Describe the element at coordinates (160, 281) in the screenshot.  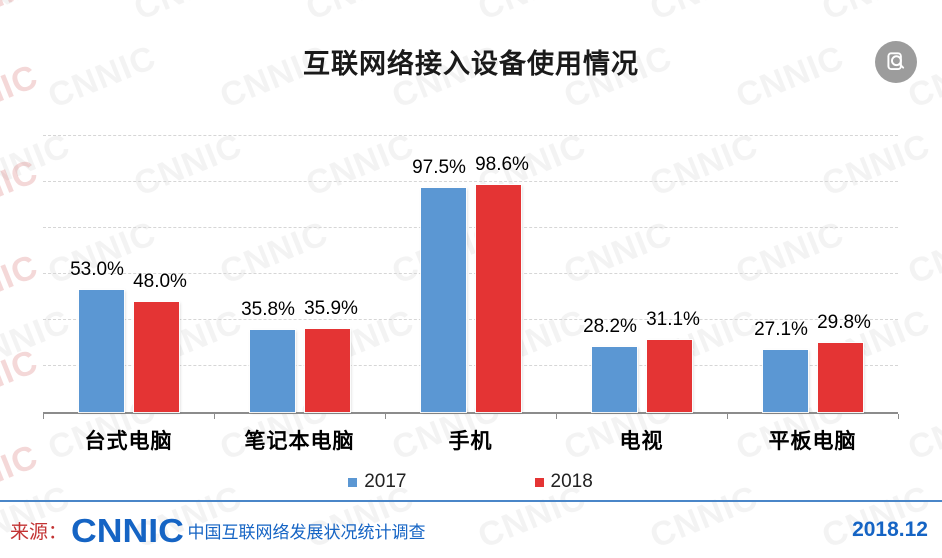
I see `value-label-2018-0: 48.0%` at that location.